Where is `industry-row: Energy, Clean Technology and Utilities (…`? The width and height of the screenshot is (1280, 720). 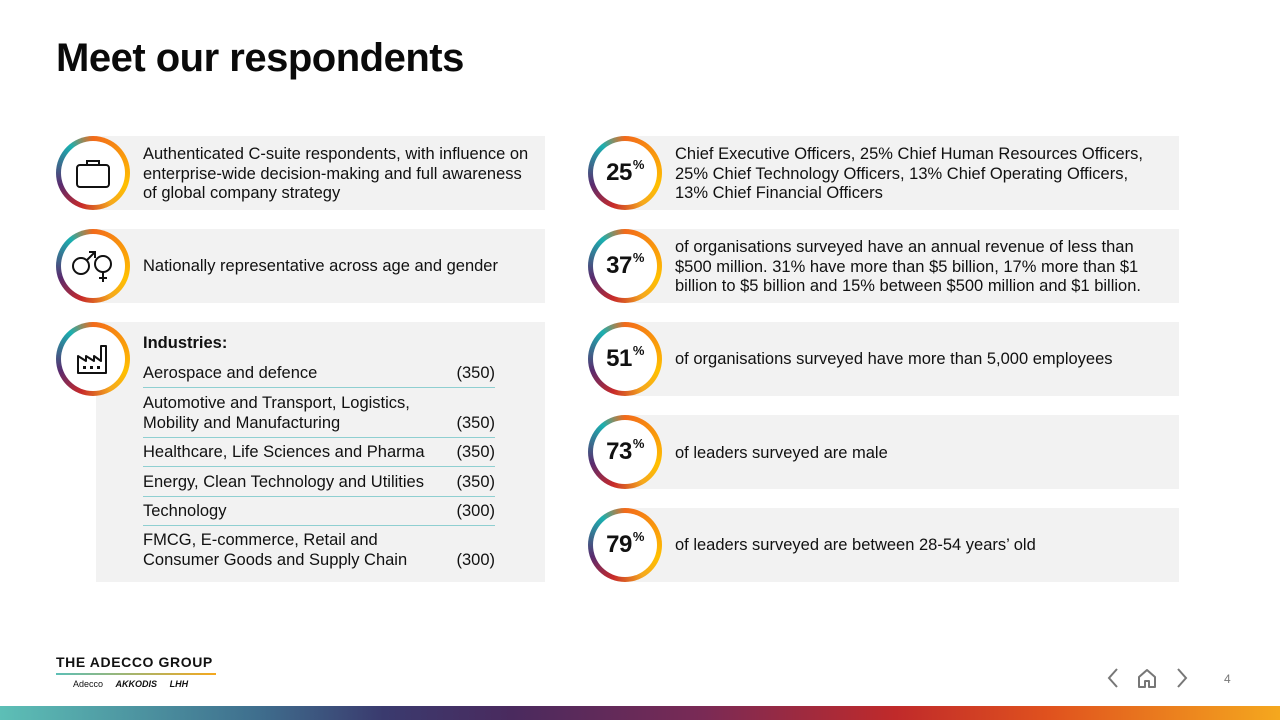 industry-row: Energy, Clean Technology and Utilities (… is located at coordinates (319, 483).